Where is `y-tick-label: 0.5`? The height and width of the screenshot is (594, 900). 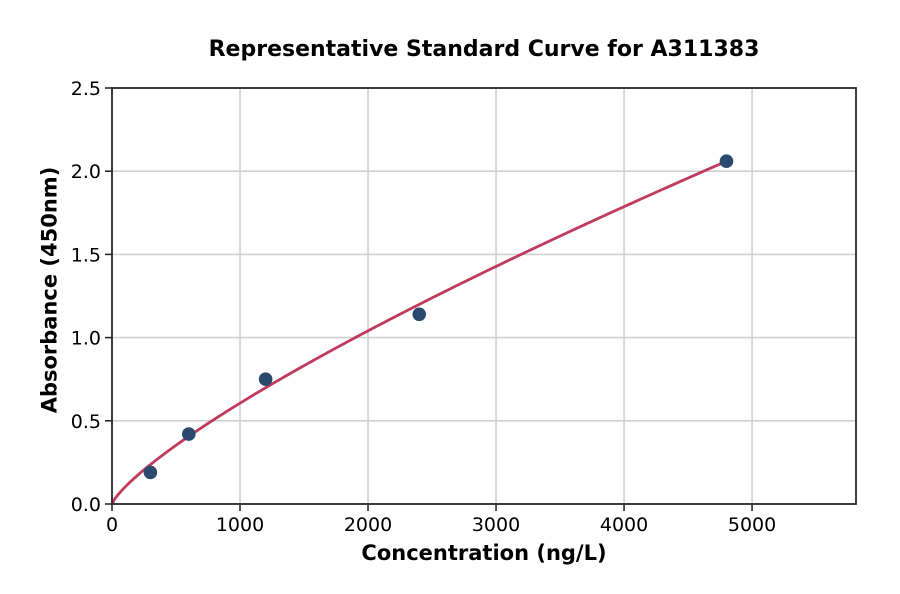
y-tick-label: 0.5 is located at coordinates (86, 422).